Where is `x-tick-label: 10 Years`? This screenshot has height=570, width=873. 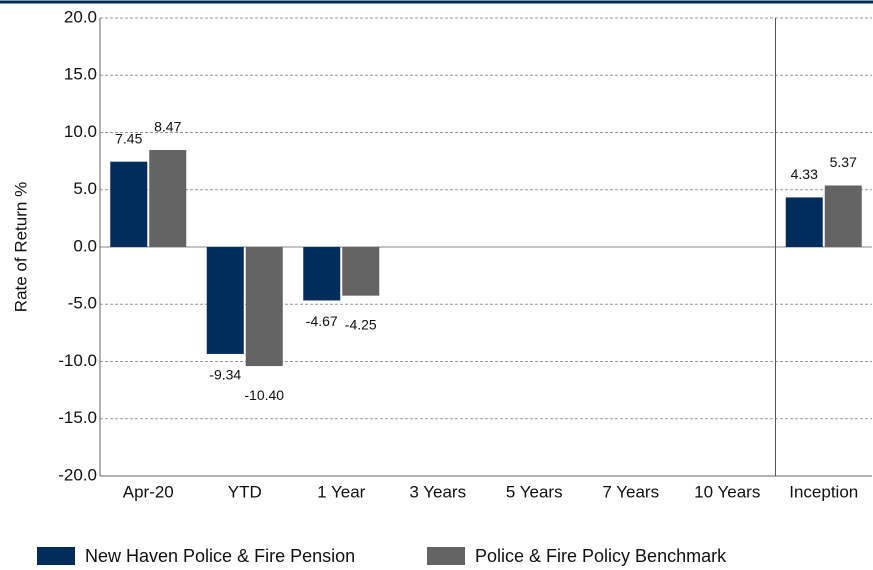 x-tick-label: 10 Years is located at coordinates (727, 491).